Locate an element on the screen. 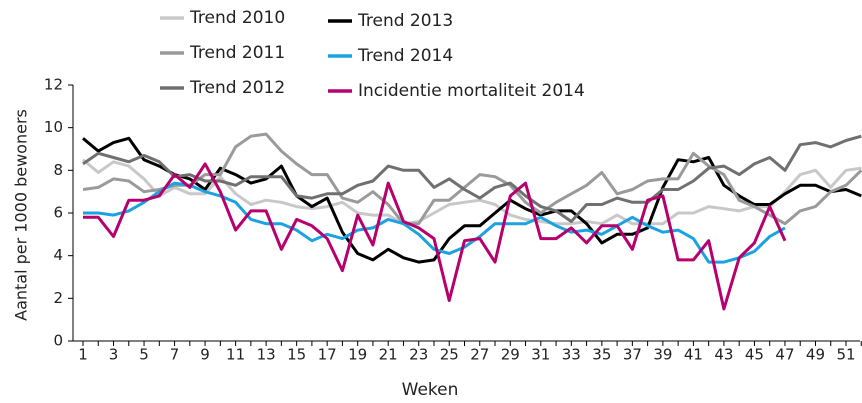 This screenshot has width=862, height=403. x-tick-label: 39 is located at coordinates (662, 355).